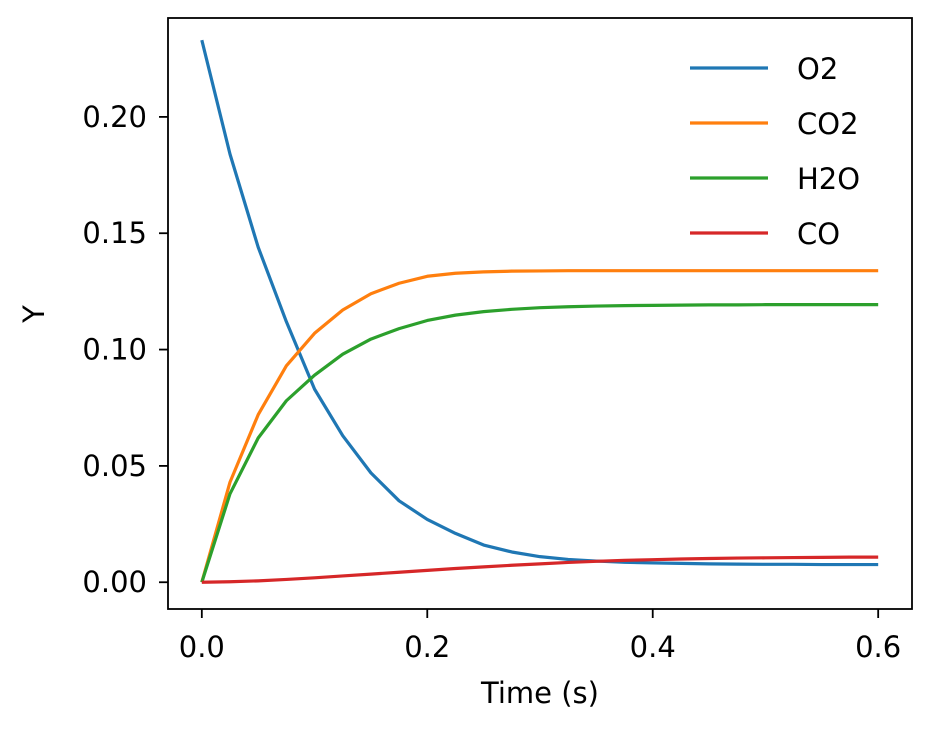 This screenshot has width=930, height=731. I want to click on x-tick-label: 0.6, so click(878, 647).